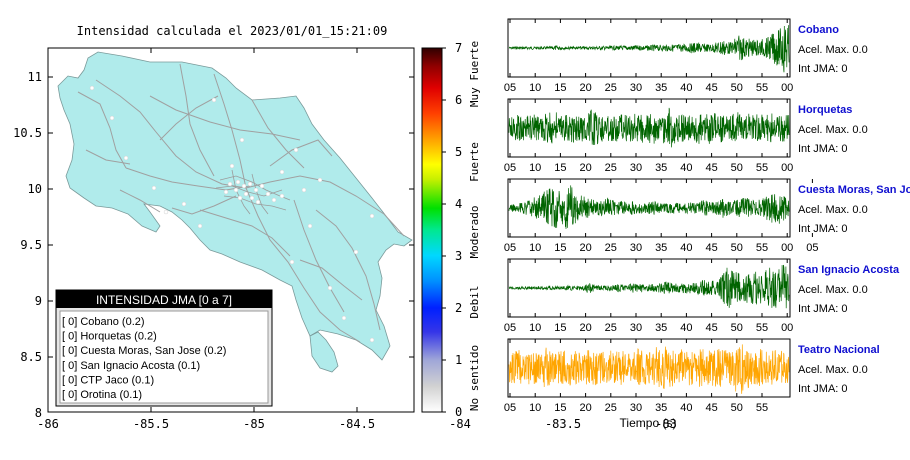 The image size is (910, 460). I want to click on map-y-tick-label: 9.5, so click(31, 245).